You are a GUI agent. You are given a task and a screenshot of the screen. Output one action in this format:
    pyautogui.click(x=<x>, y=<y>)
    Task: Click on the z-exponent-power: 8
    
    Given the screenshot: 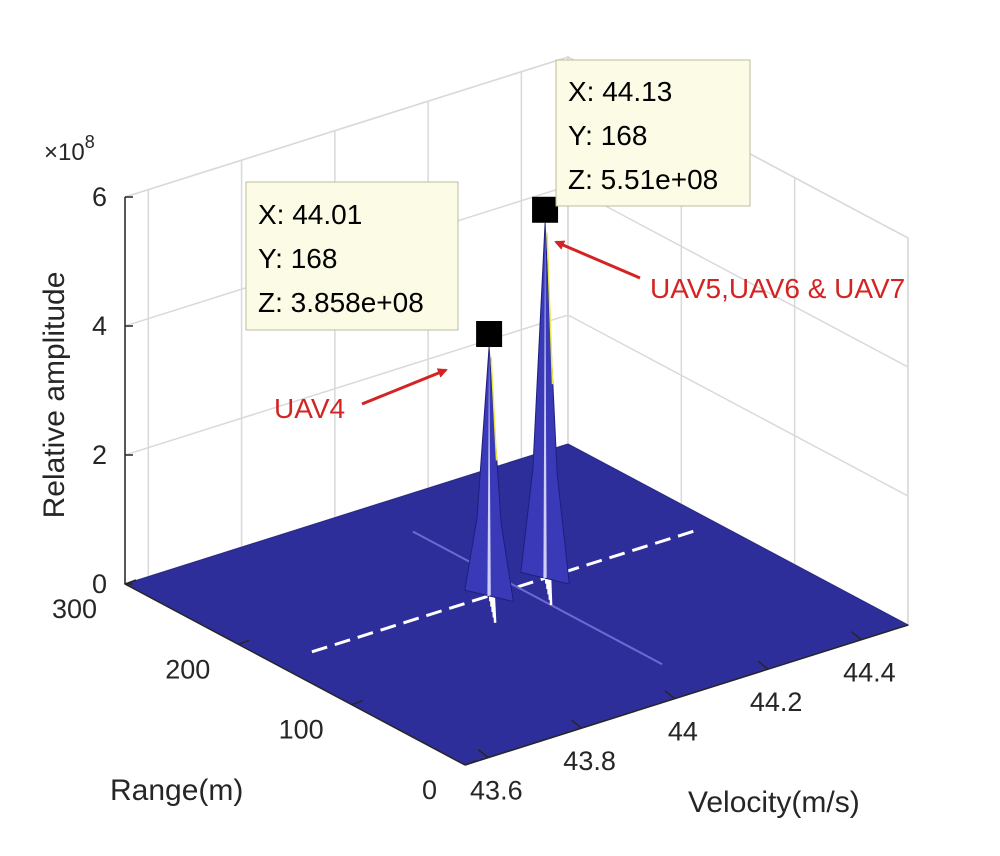 What is the action you would take?
    pyautogui.click(x=90, y=142)
    